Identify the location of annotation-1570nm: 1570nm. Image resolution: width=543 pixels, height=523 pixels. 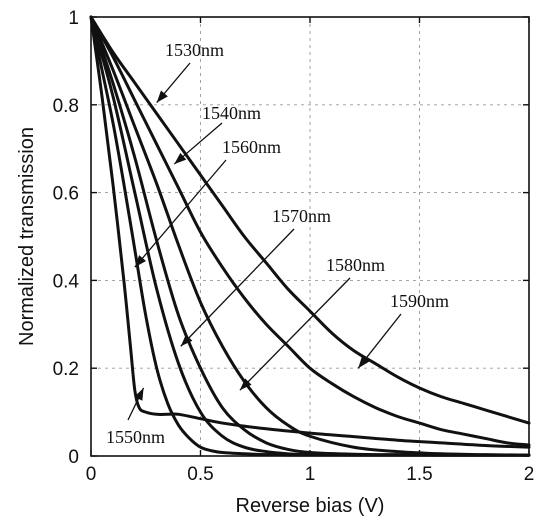
(301, 216).